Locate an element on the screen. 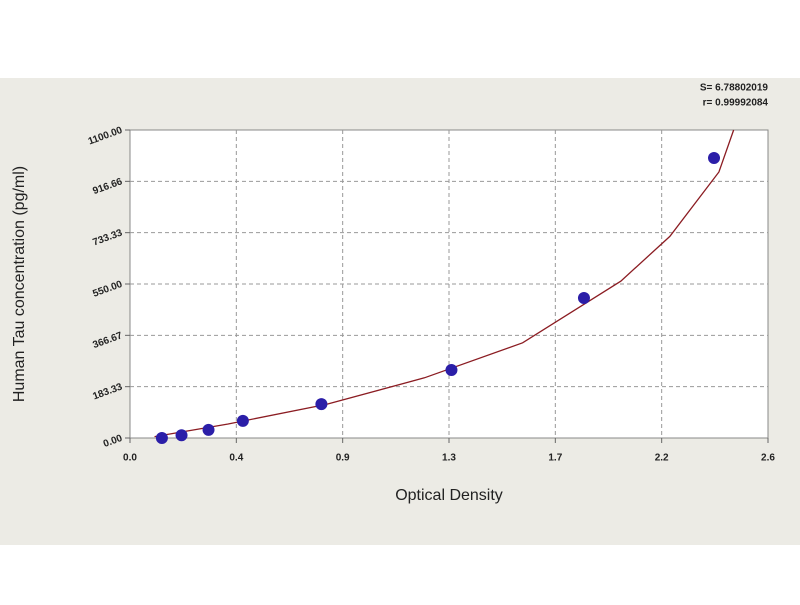 The height and width of the screenshot is (605, 800). x-tick-label: 0.0 is located at coordinates (130, 458).